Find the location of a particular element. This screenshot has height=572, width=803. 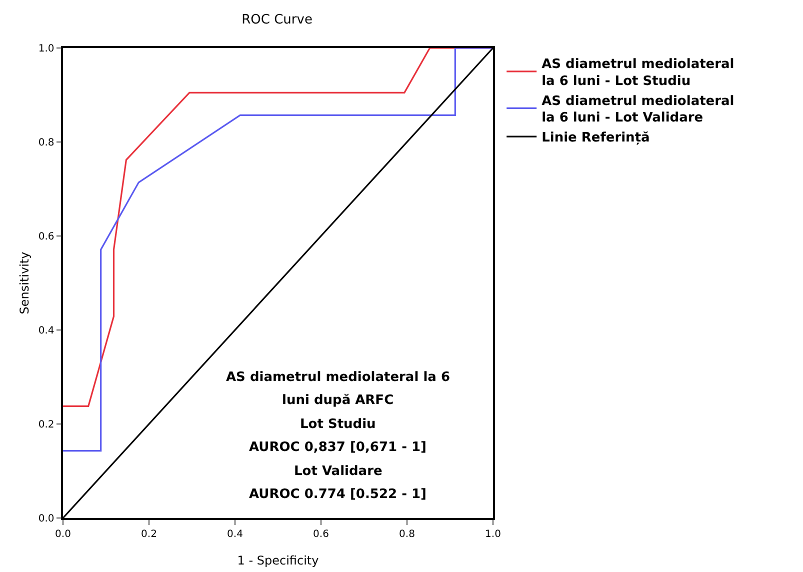

x-tick-label: 0.0 is located at coordinates (63, 534).